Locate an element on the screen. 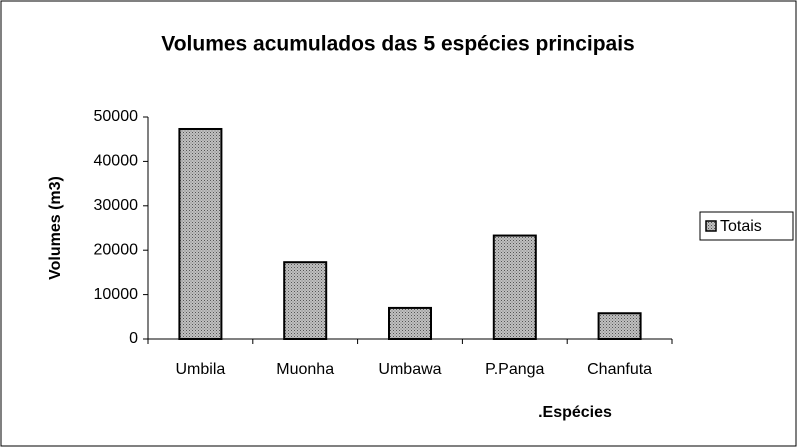  x-tick-label: Muonha is located at coordinates (305, 369).